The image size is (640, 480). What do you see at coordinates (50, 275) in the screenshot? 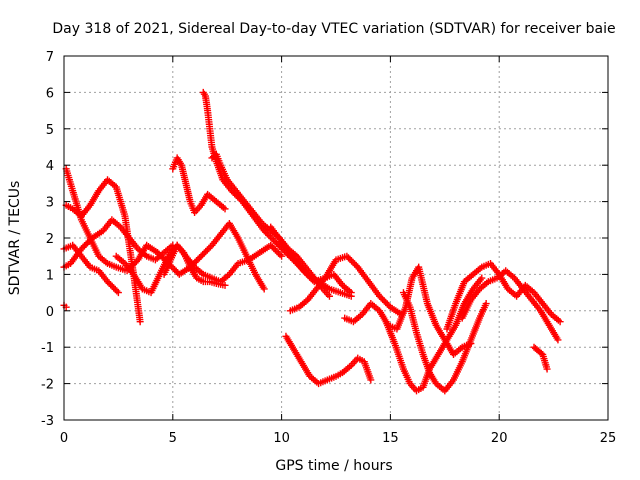
I see `y-tick-label: 1` at bounding box center [50, 275].